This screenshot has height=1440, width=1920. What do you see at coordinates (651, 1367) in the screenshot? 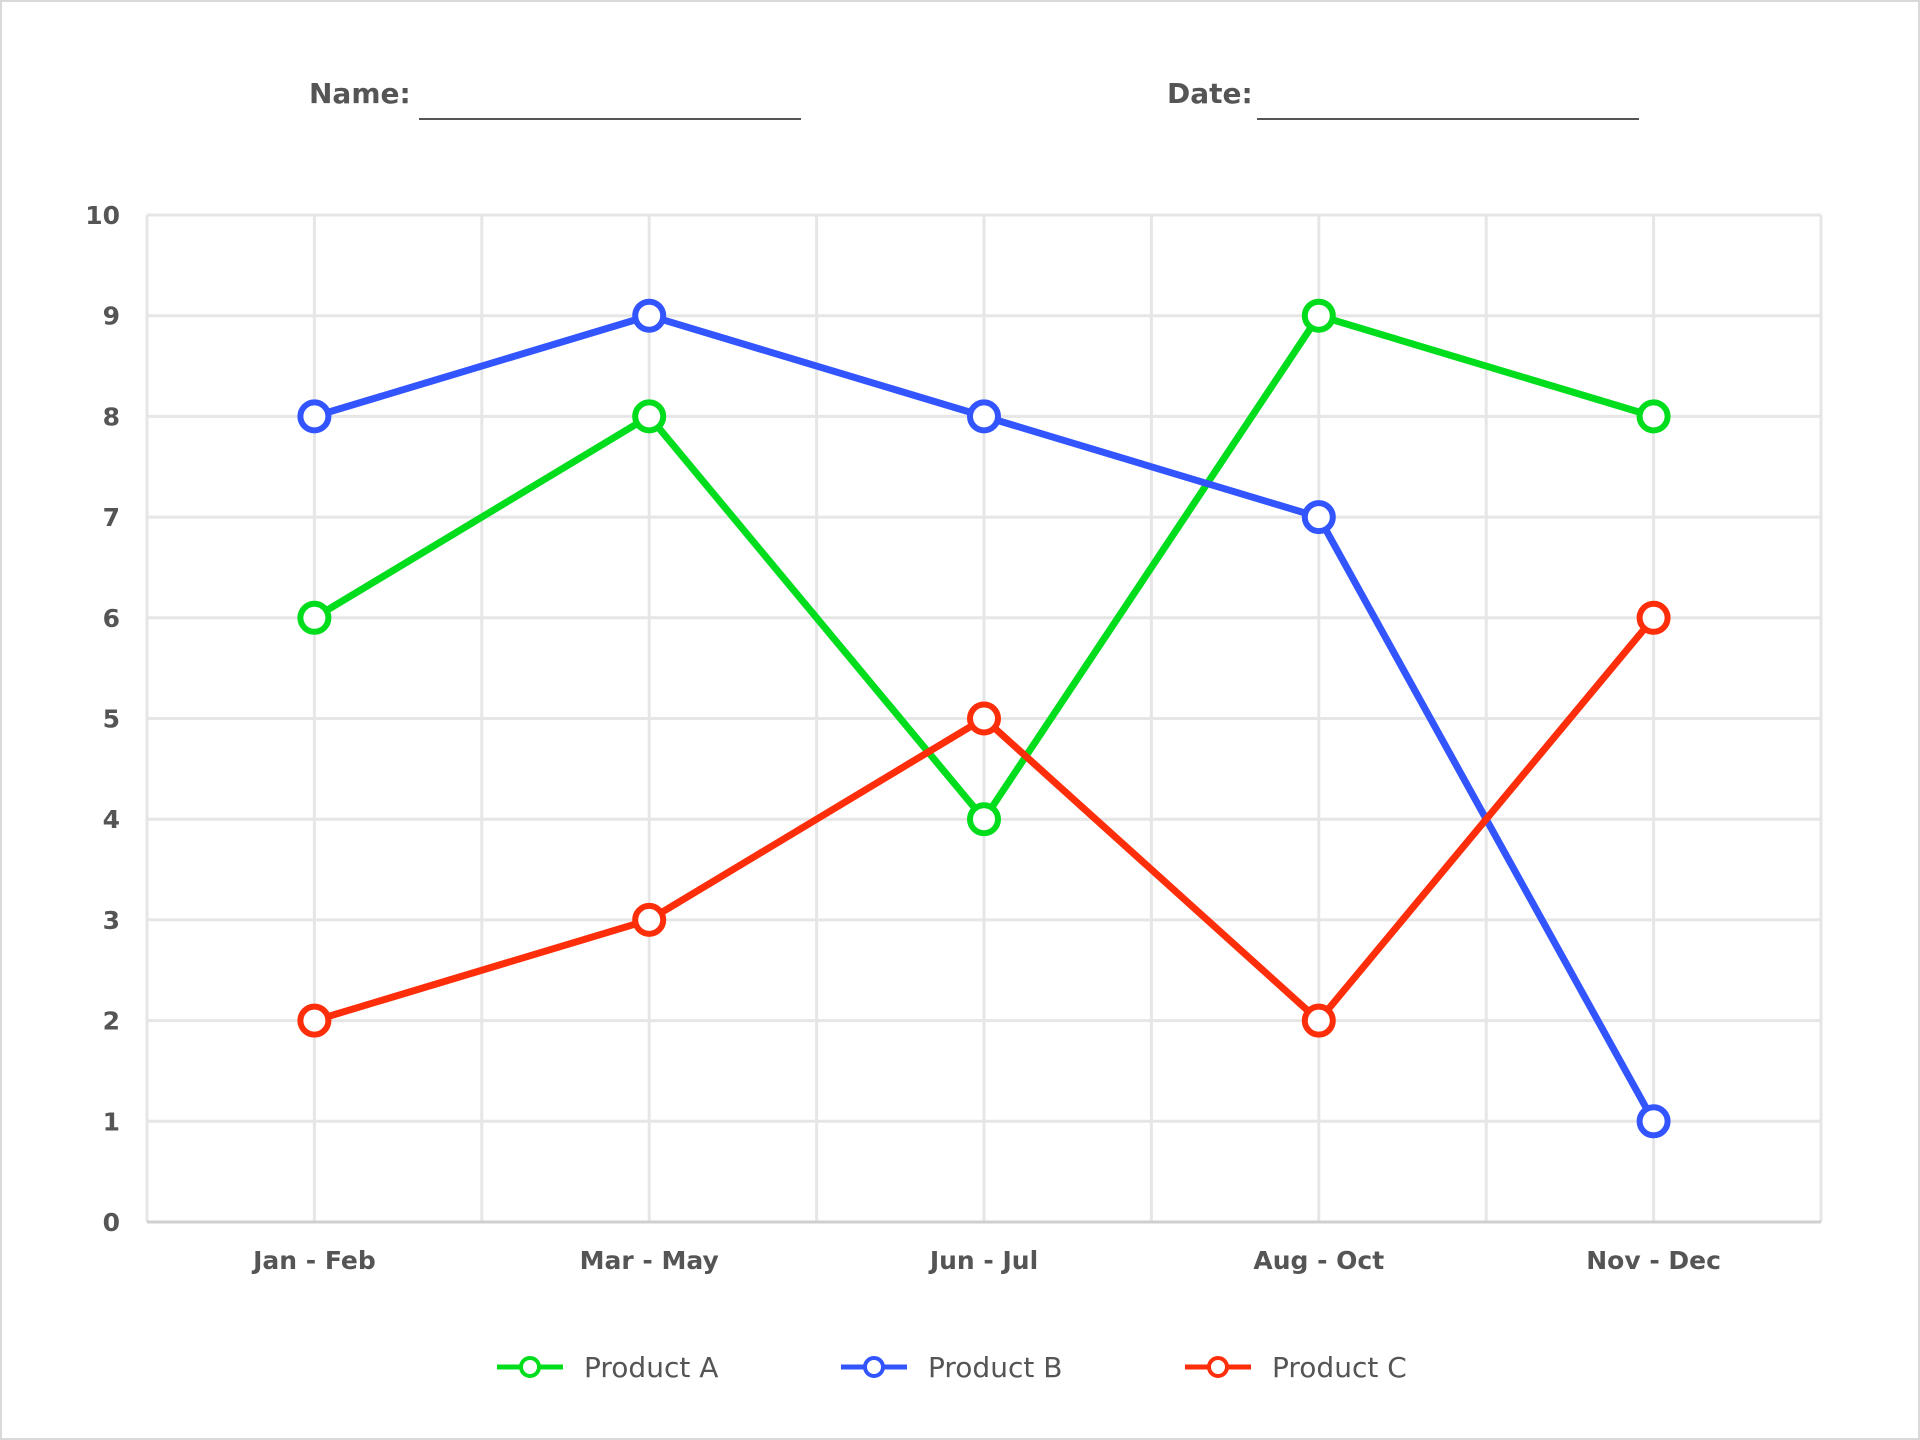
I see `legend-label: Product A` at bounding box center [651, 1367].